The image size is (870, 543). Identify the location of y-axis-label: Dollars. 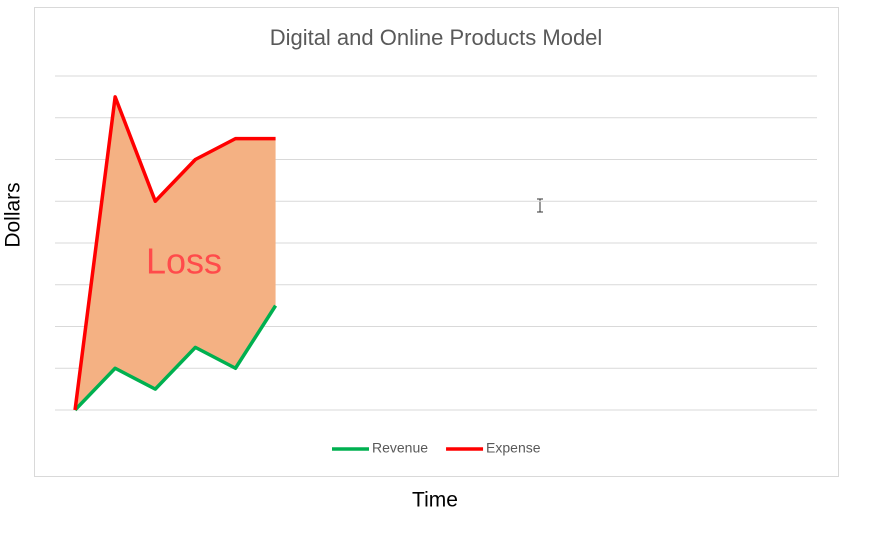
(13, 214).